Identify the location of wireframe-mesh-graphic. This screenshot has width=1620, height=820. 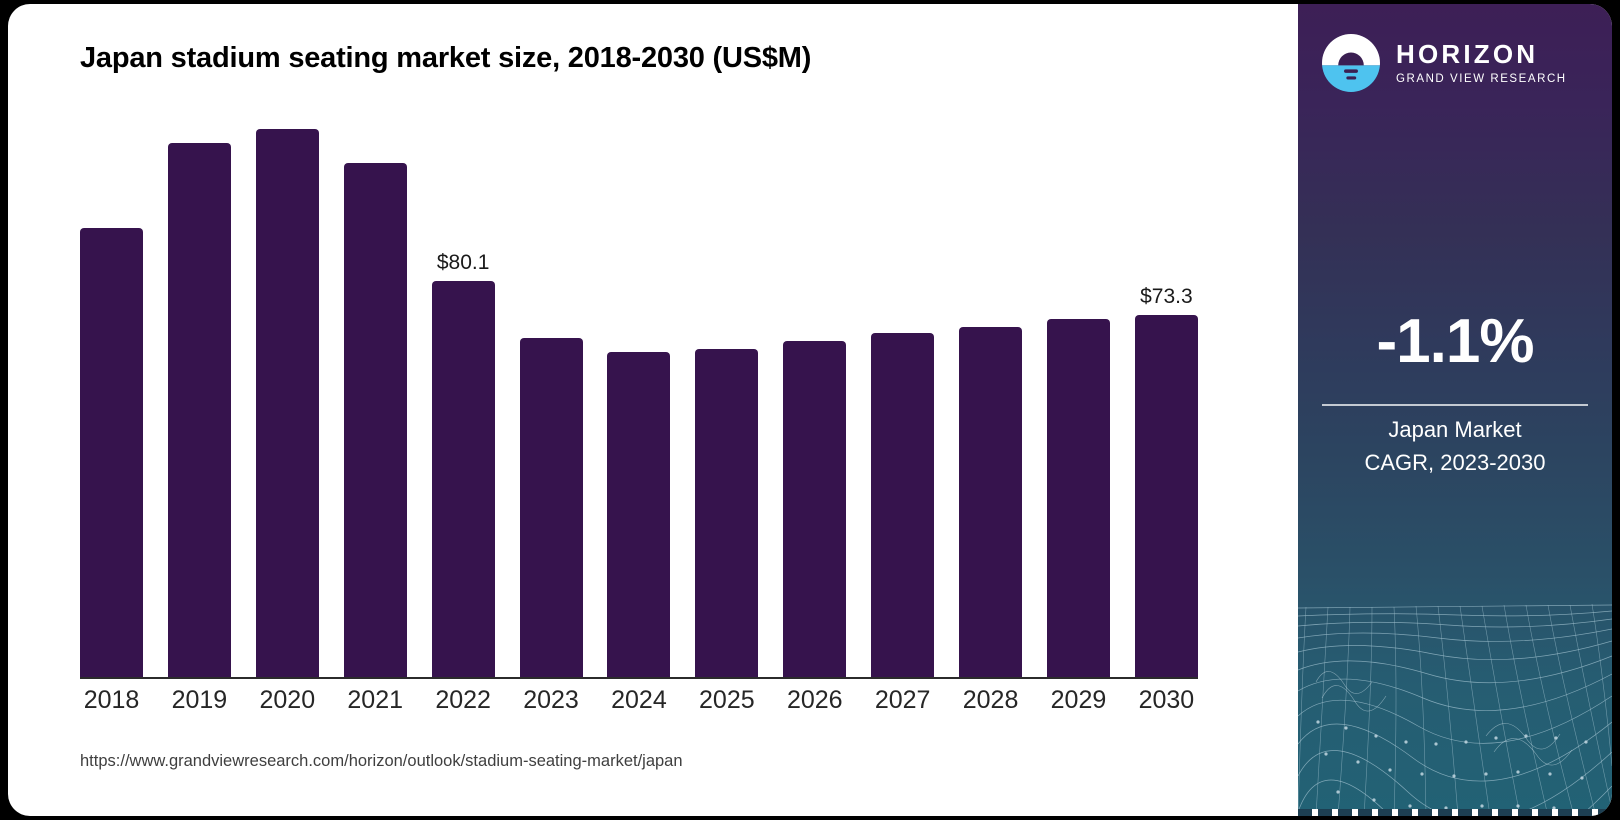
(1455, 709).